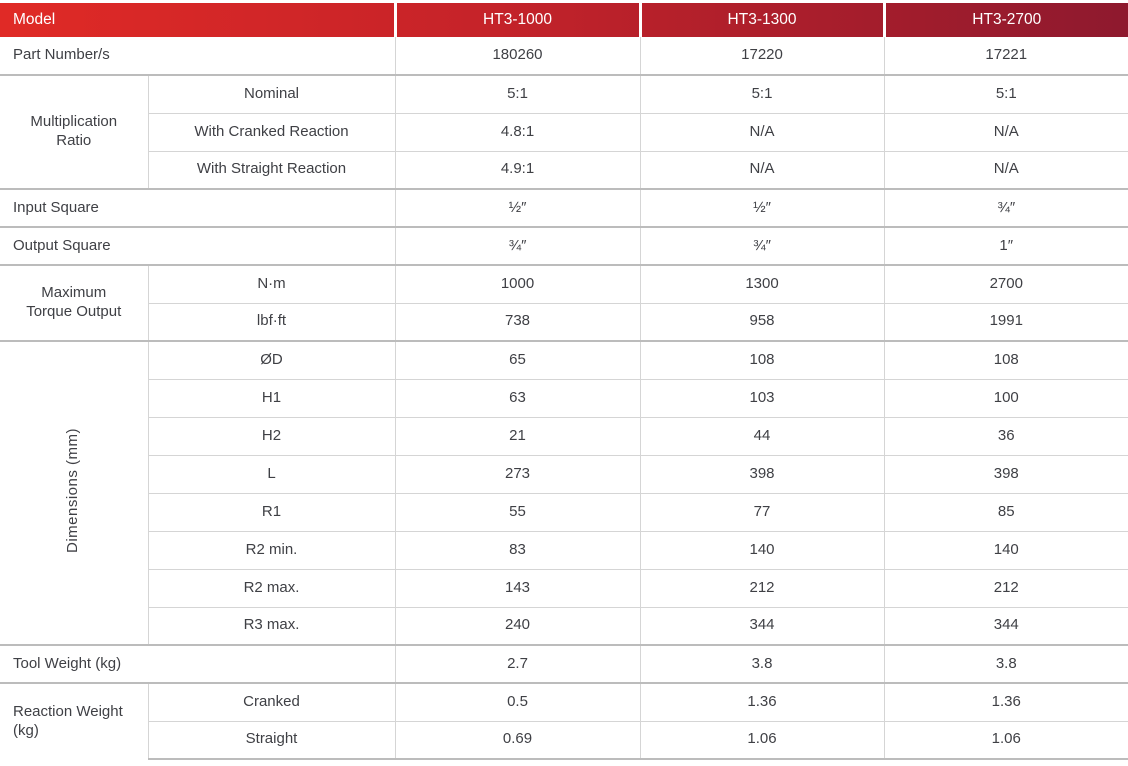 This screenshot has height=766, width=1128. Describe the element at coordinates (517, 321) in the screenshot. I see `cell-value: 738` at that location.